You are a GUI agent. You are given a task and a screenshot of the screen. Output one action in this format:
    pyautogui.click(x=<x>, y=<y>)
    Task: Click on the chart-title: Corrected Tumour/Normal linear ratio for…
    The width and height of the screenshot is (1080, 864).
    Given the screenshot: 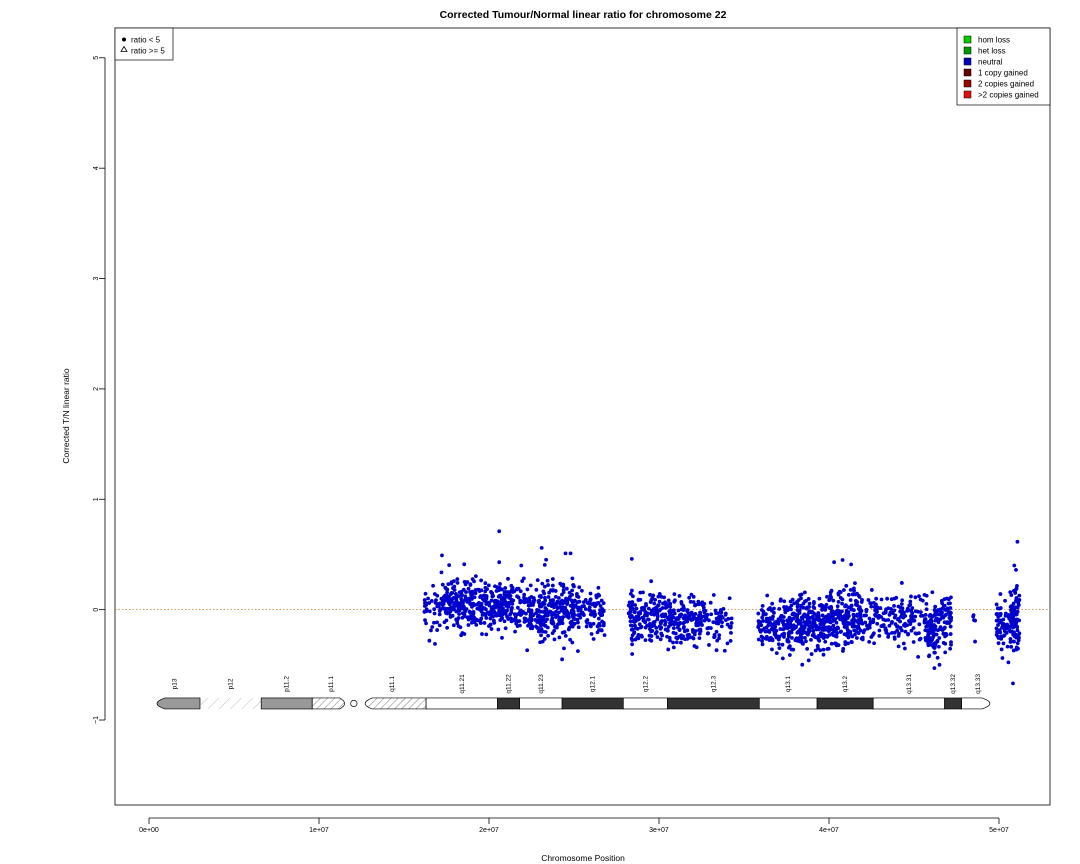 What is the action you would take?
    pyautogui.click(x=583, y=15)
    